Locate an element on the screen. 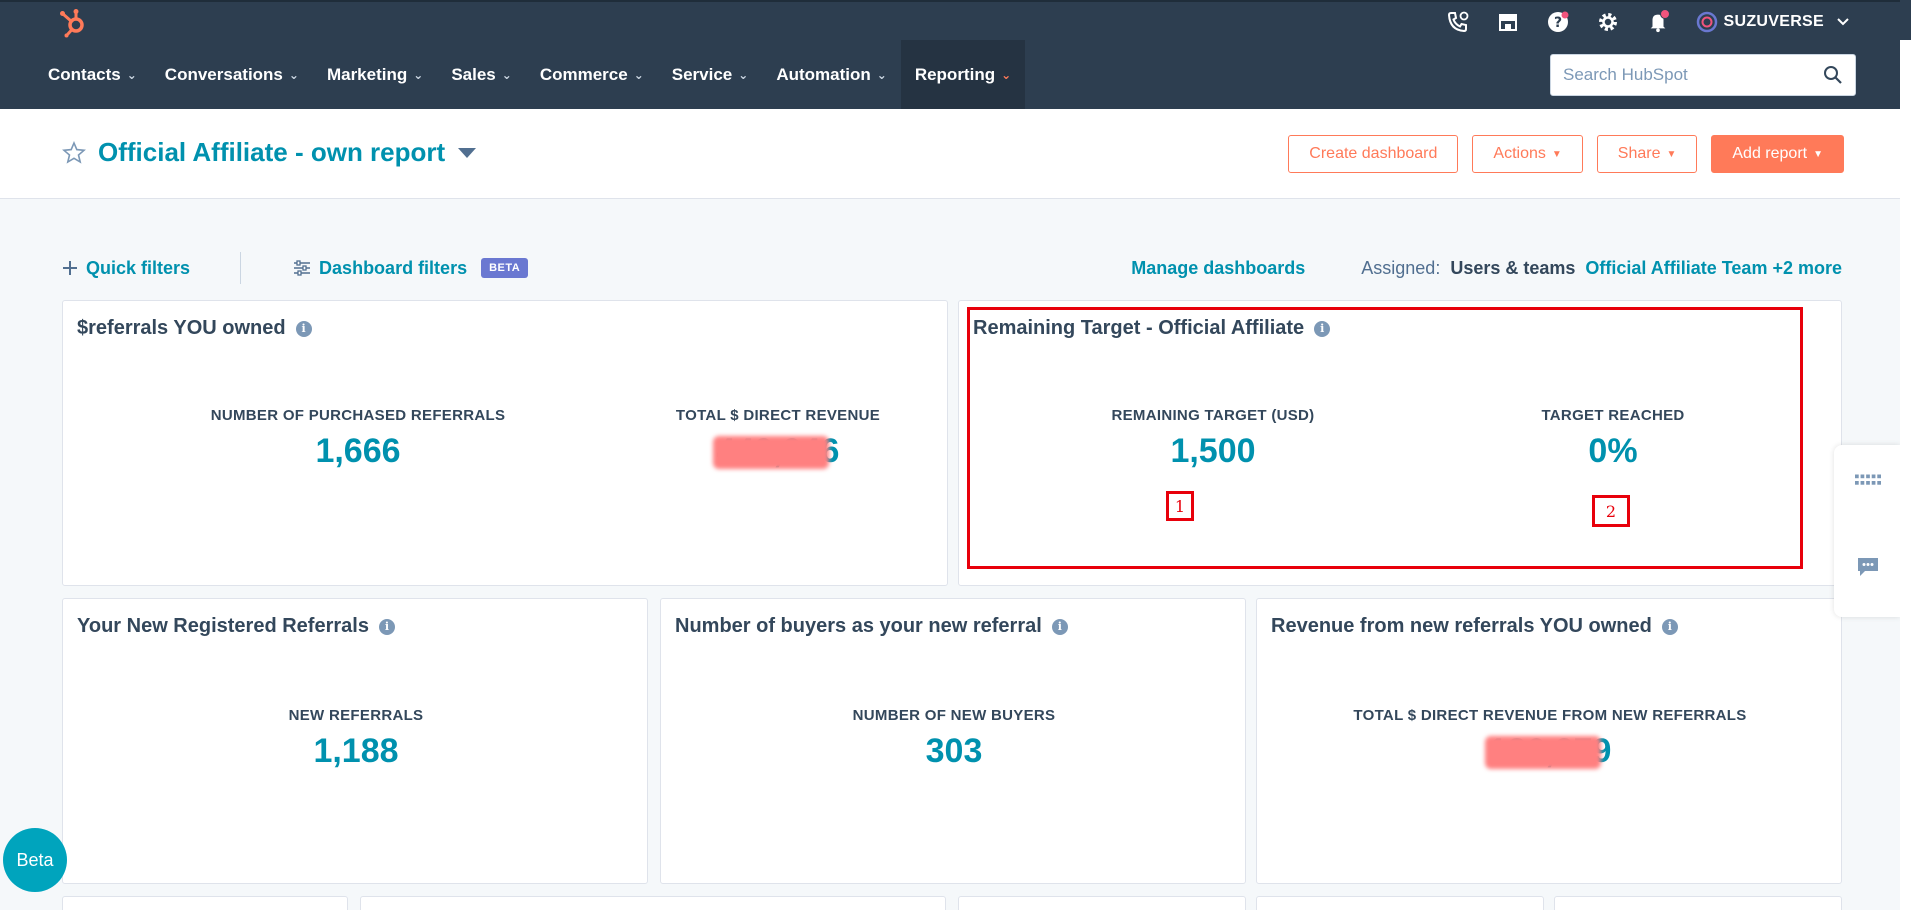 The height and width of the screenshot is (910, 1911). nav-label: Contacts is located at coordinates (84, 74).